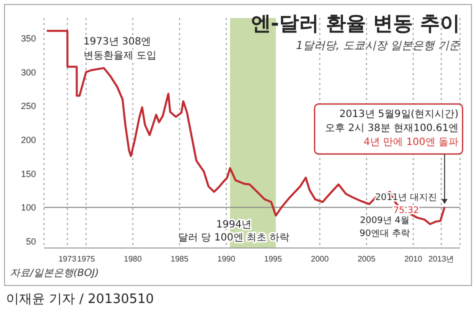  I want to click on x-tick-label: 1980, so click(133, 259).